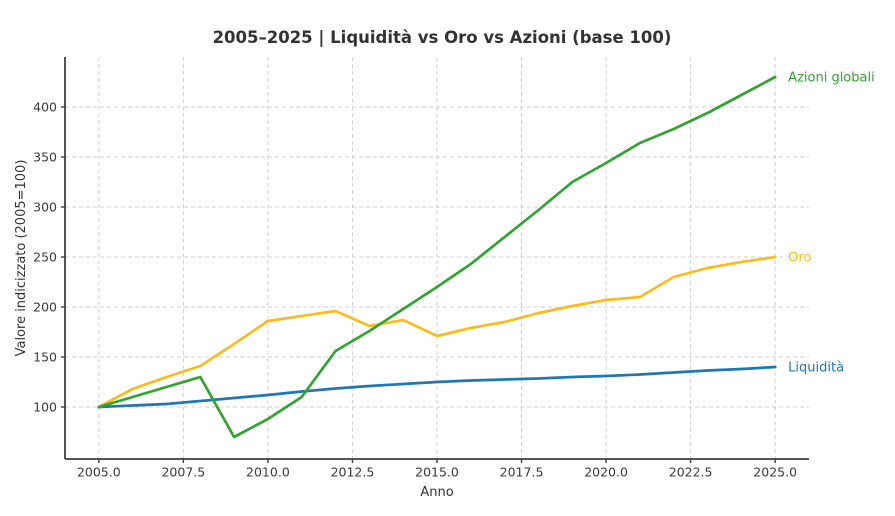  Describe the element at coordinates (606, 472) in the screenshot. I see `x-tick-label: 2020.0` at that location.